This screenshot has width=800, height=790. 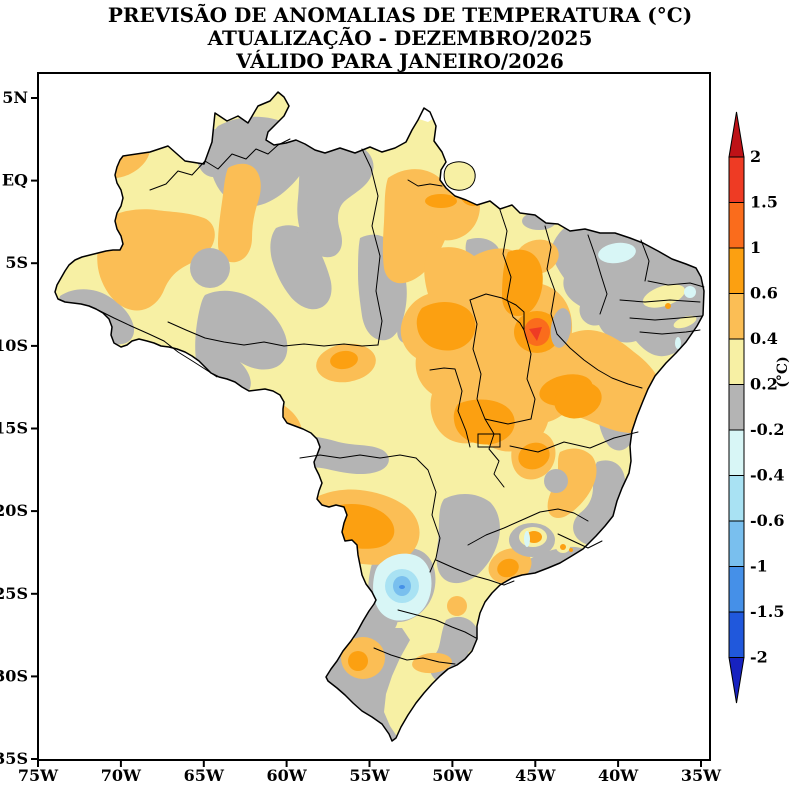 I want to click on marajo-island, so click(x=459, y=176).